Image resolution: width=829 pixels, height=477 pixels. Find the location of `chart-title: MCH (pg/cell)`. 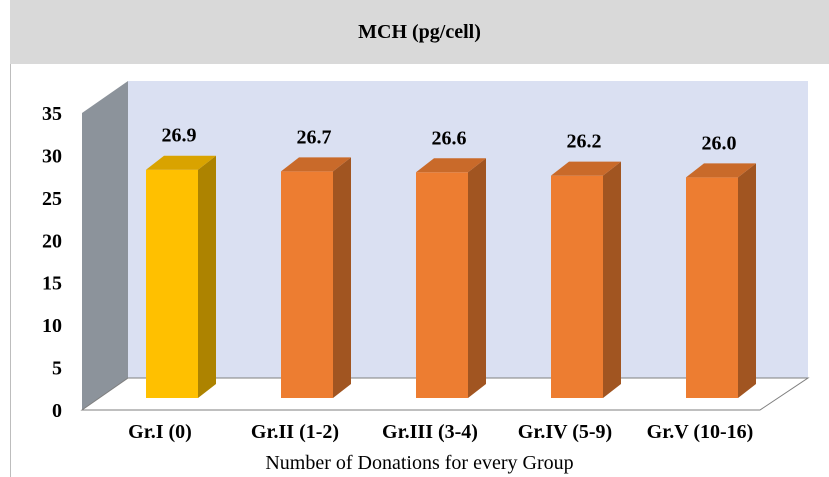

chart-title: MCH (pg/cell) is located at coordinates (419, 31).